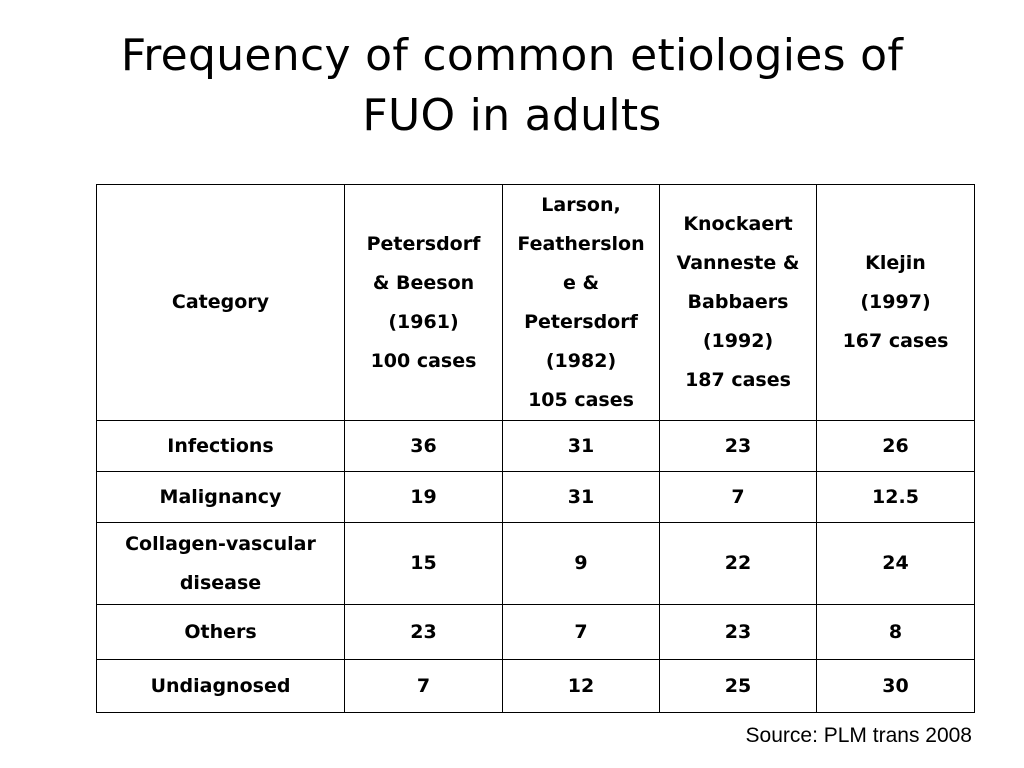  Describe the element at coordinates (738, 341) in the screenshot. I see `header-knockaert-line: (1992)` at that location.